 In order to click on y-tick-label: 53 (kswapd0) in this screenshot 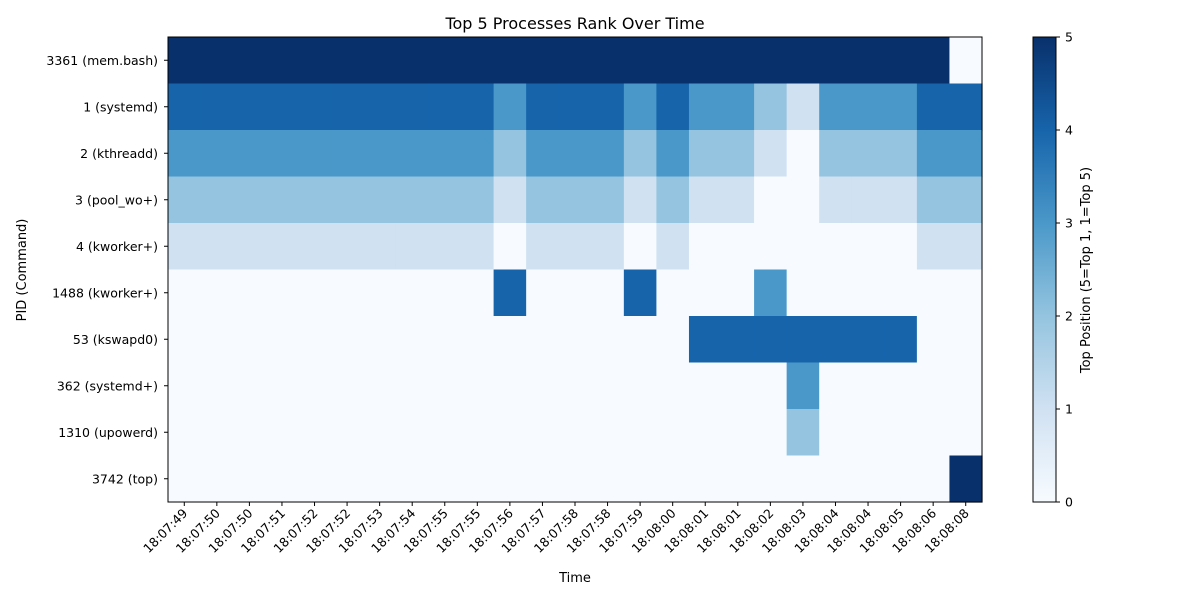, I will do `click(115, 339)`.